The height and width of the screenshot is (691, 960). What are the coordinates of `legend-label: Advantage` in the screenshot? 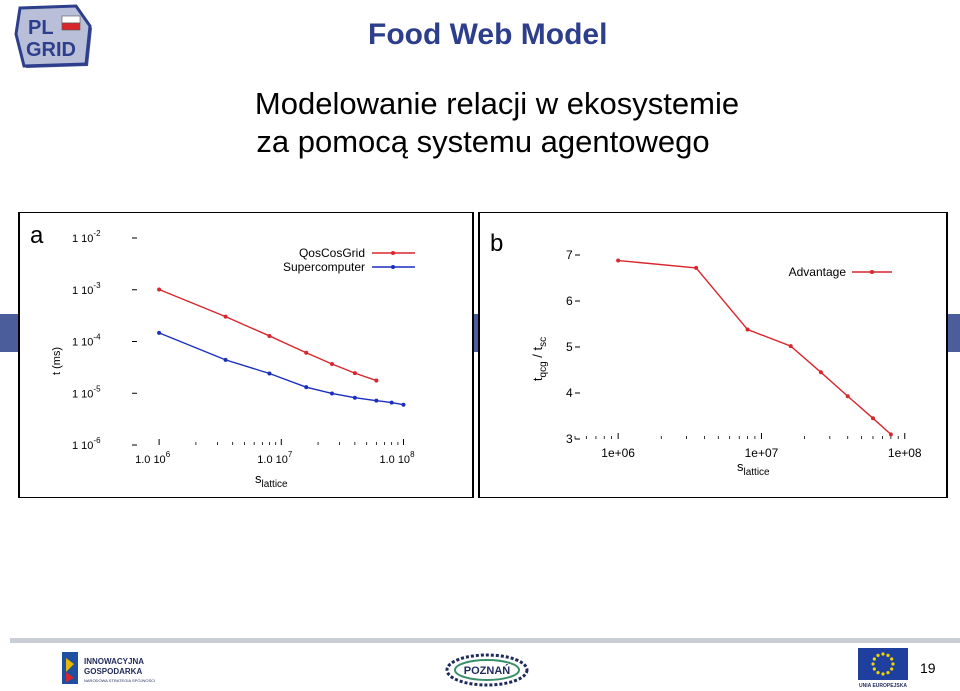 It's located at (818, 272).